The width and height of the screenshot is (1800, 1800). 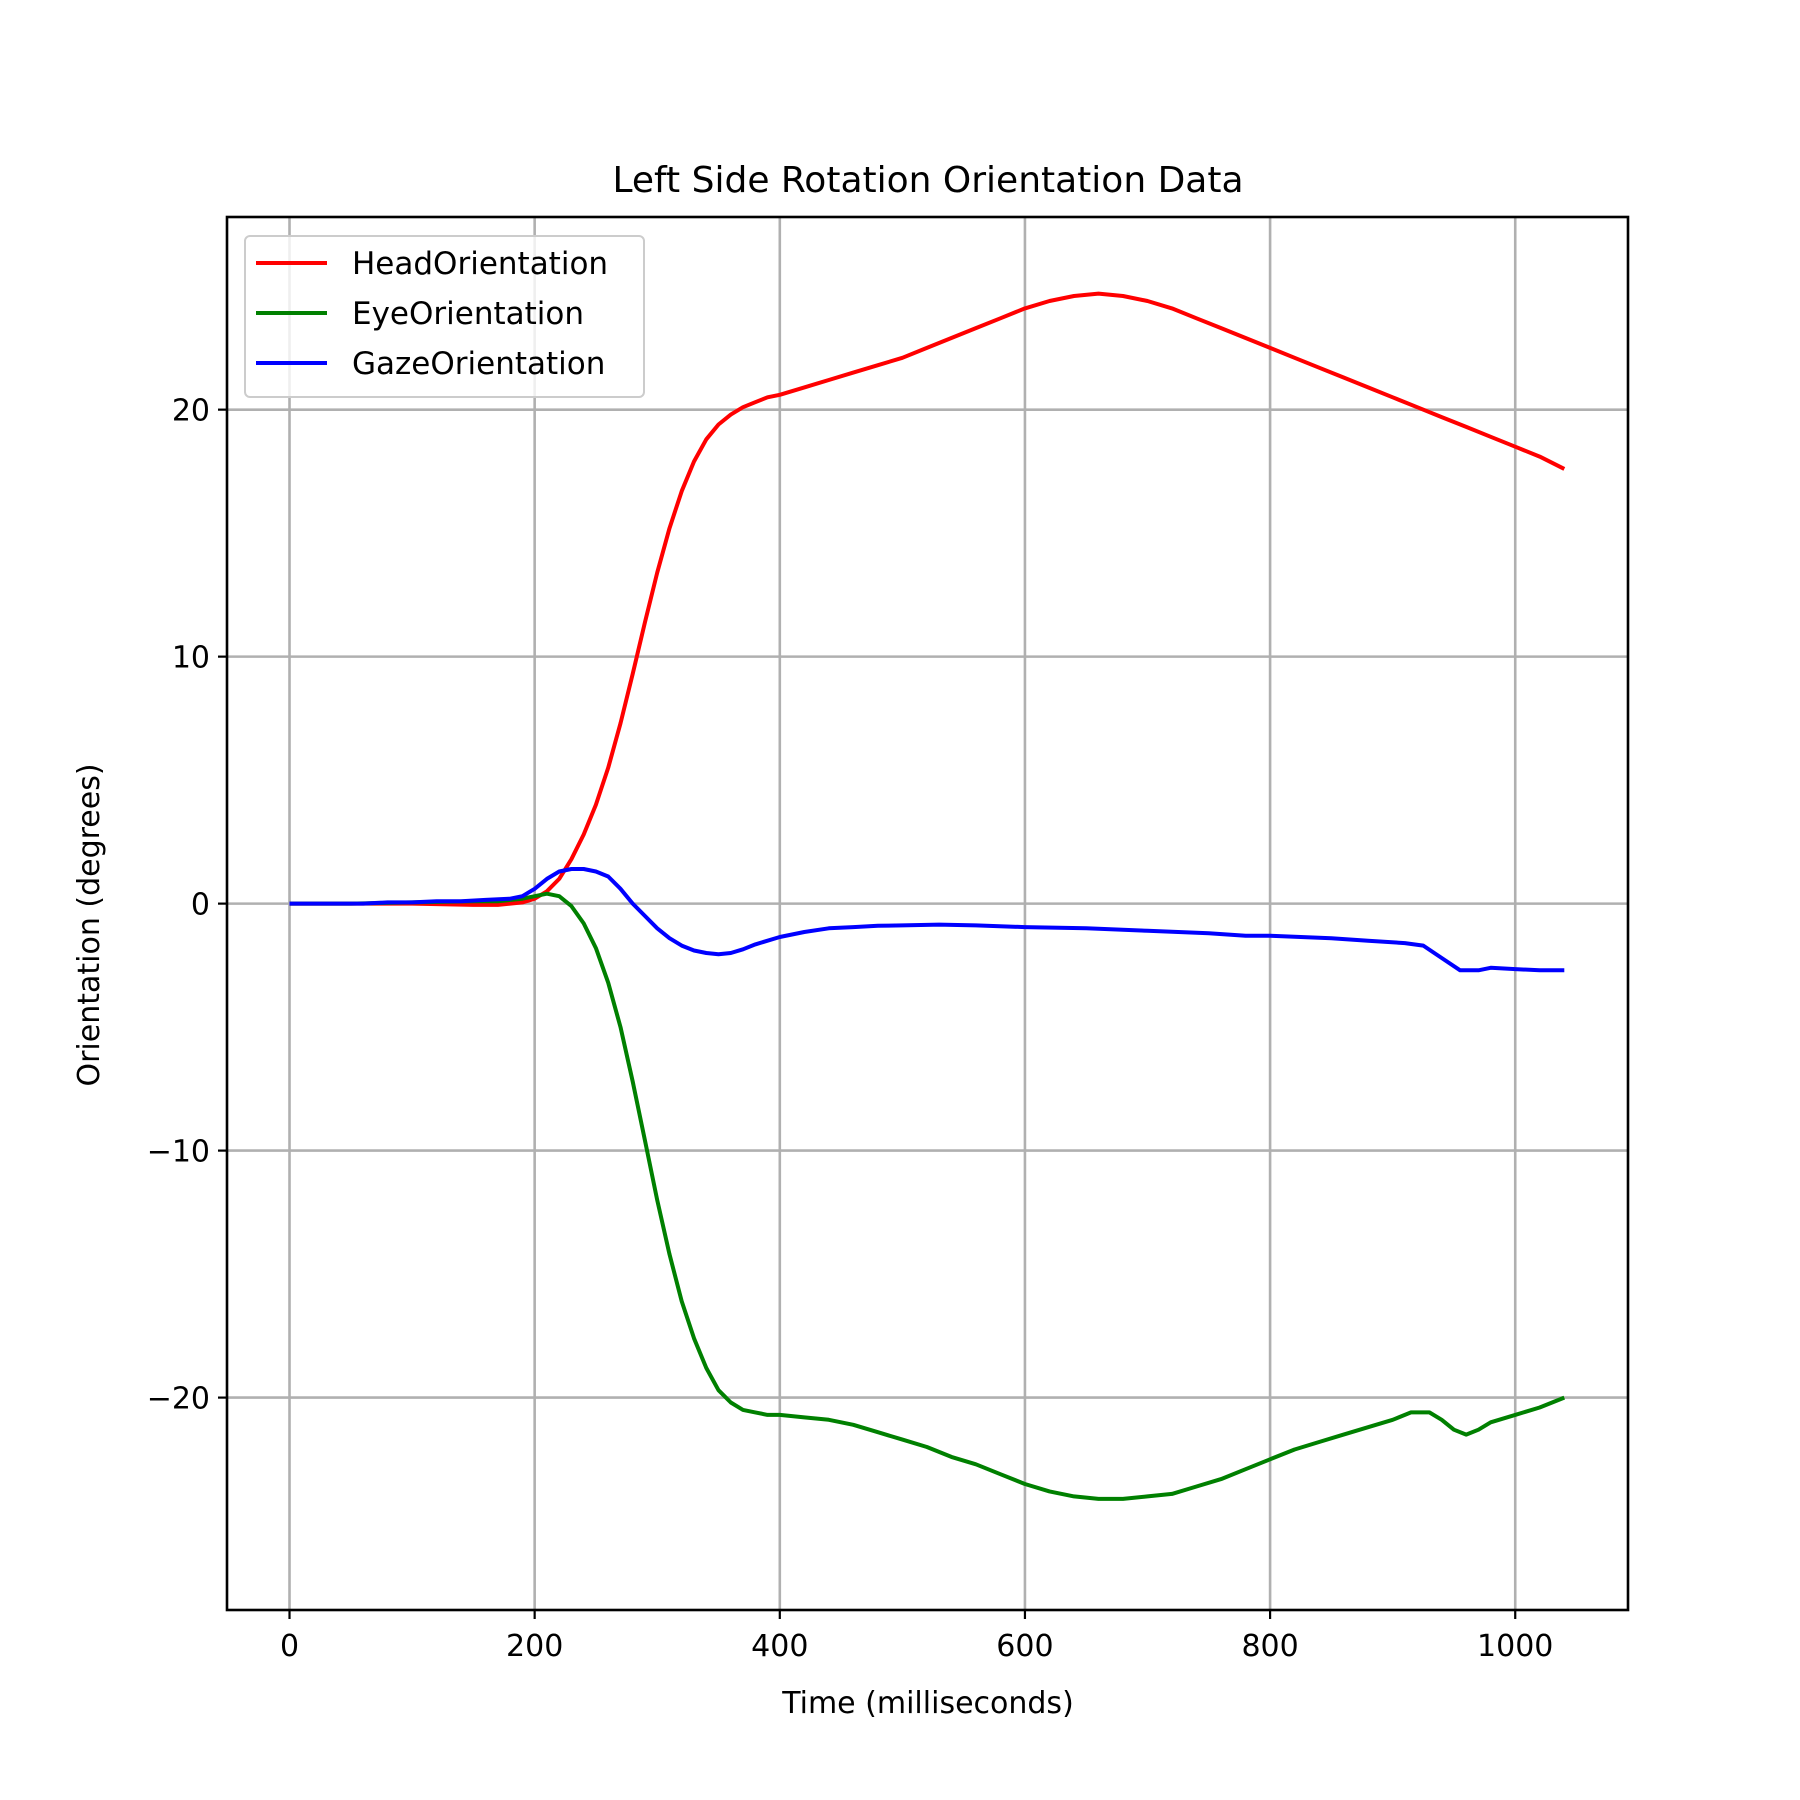 What do you see at coordinates (779, 1646) in the screenshot?
I see `x-tick-label: 400` at bounding box center [779, 1646].